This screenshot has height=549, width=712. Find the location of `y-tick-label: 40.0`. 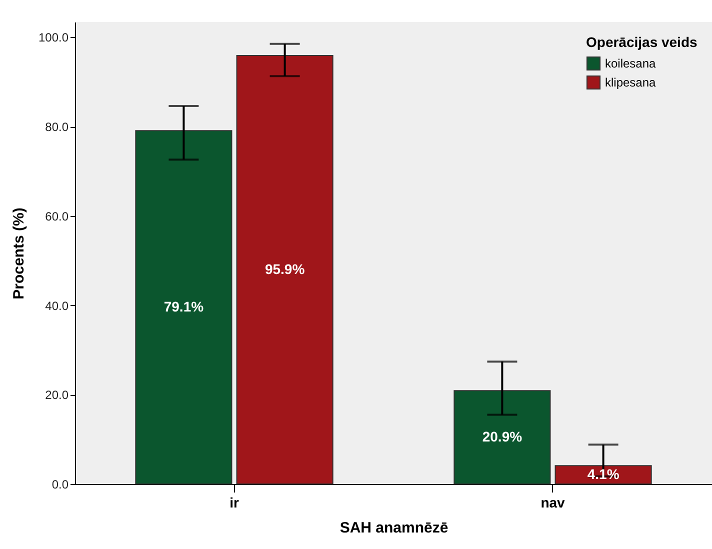

y-tick-label: 40.0 is located at coordinates (57, 305).